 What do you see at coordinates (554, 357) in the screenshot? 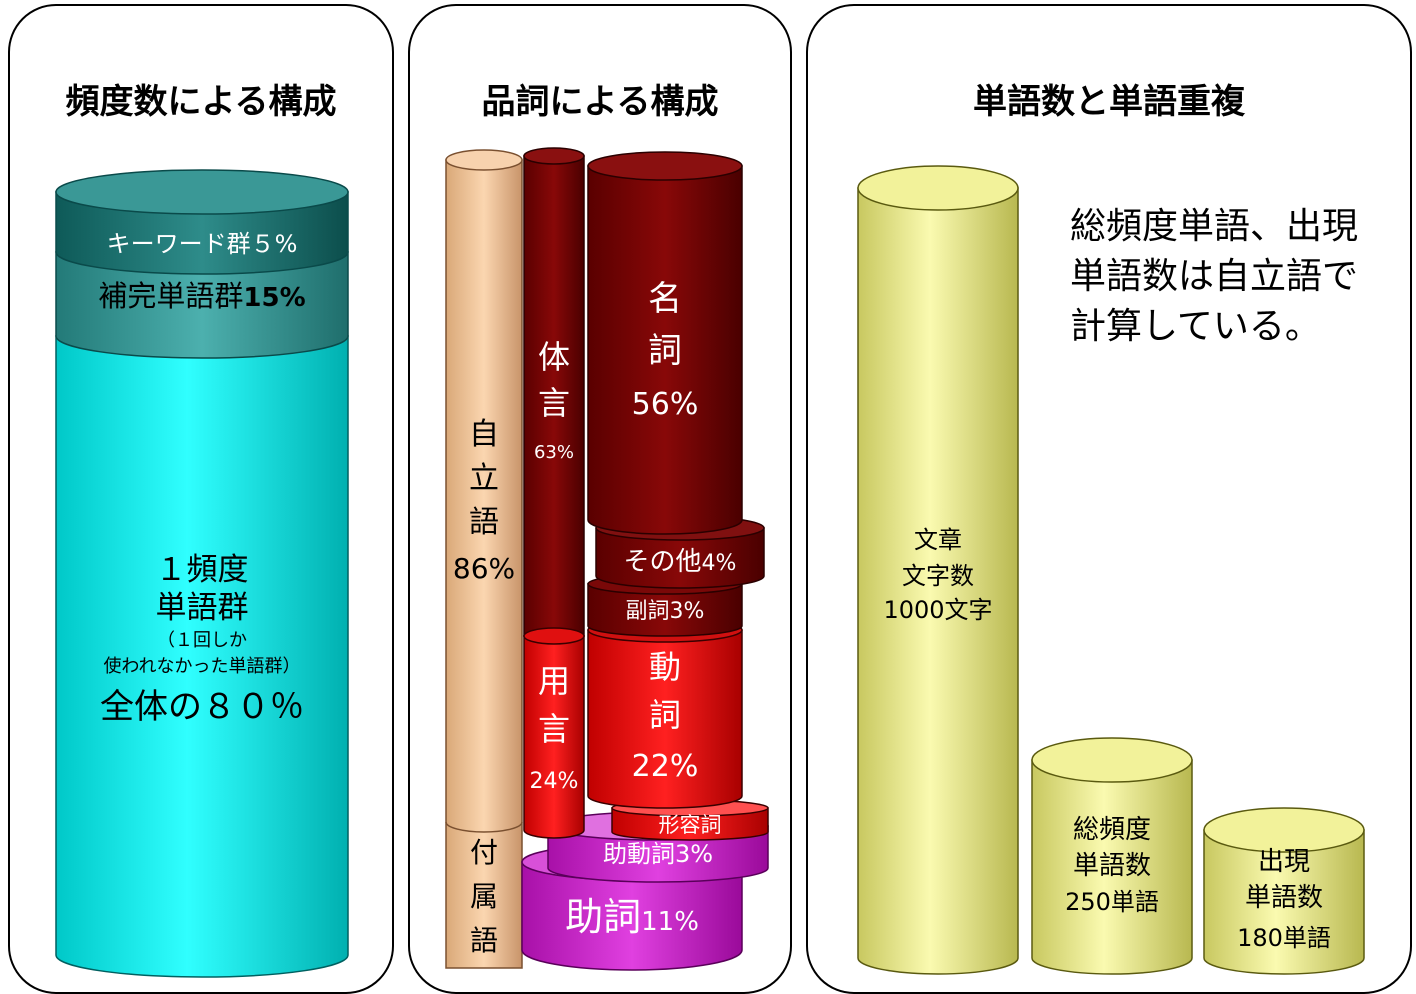
I see `taigen-char1: 体` at bounding box center [554, 357].